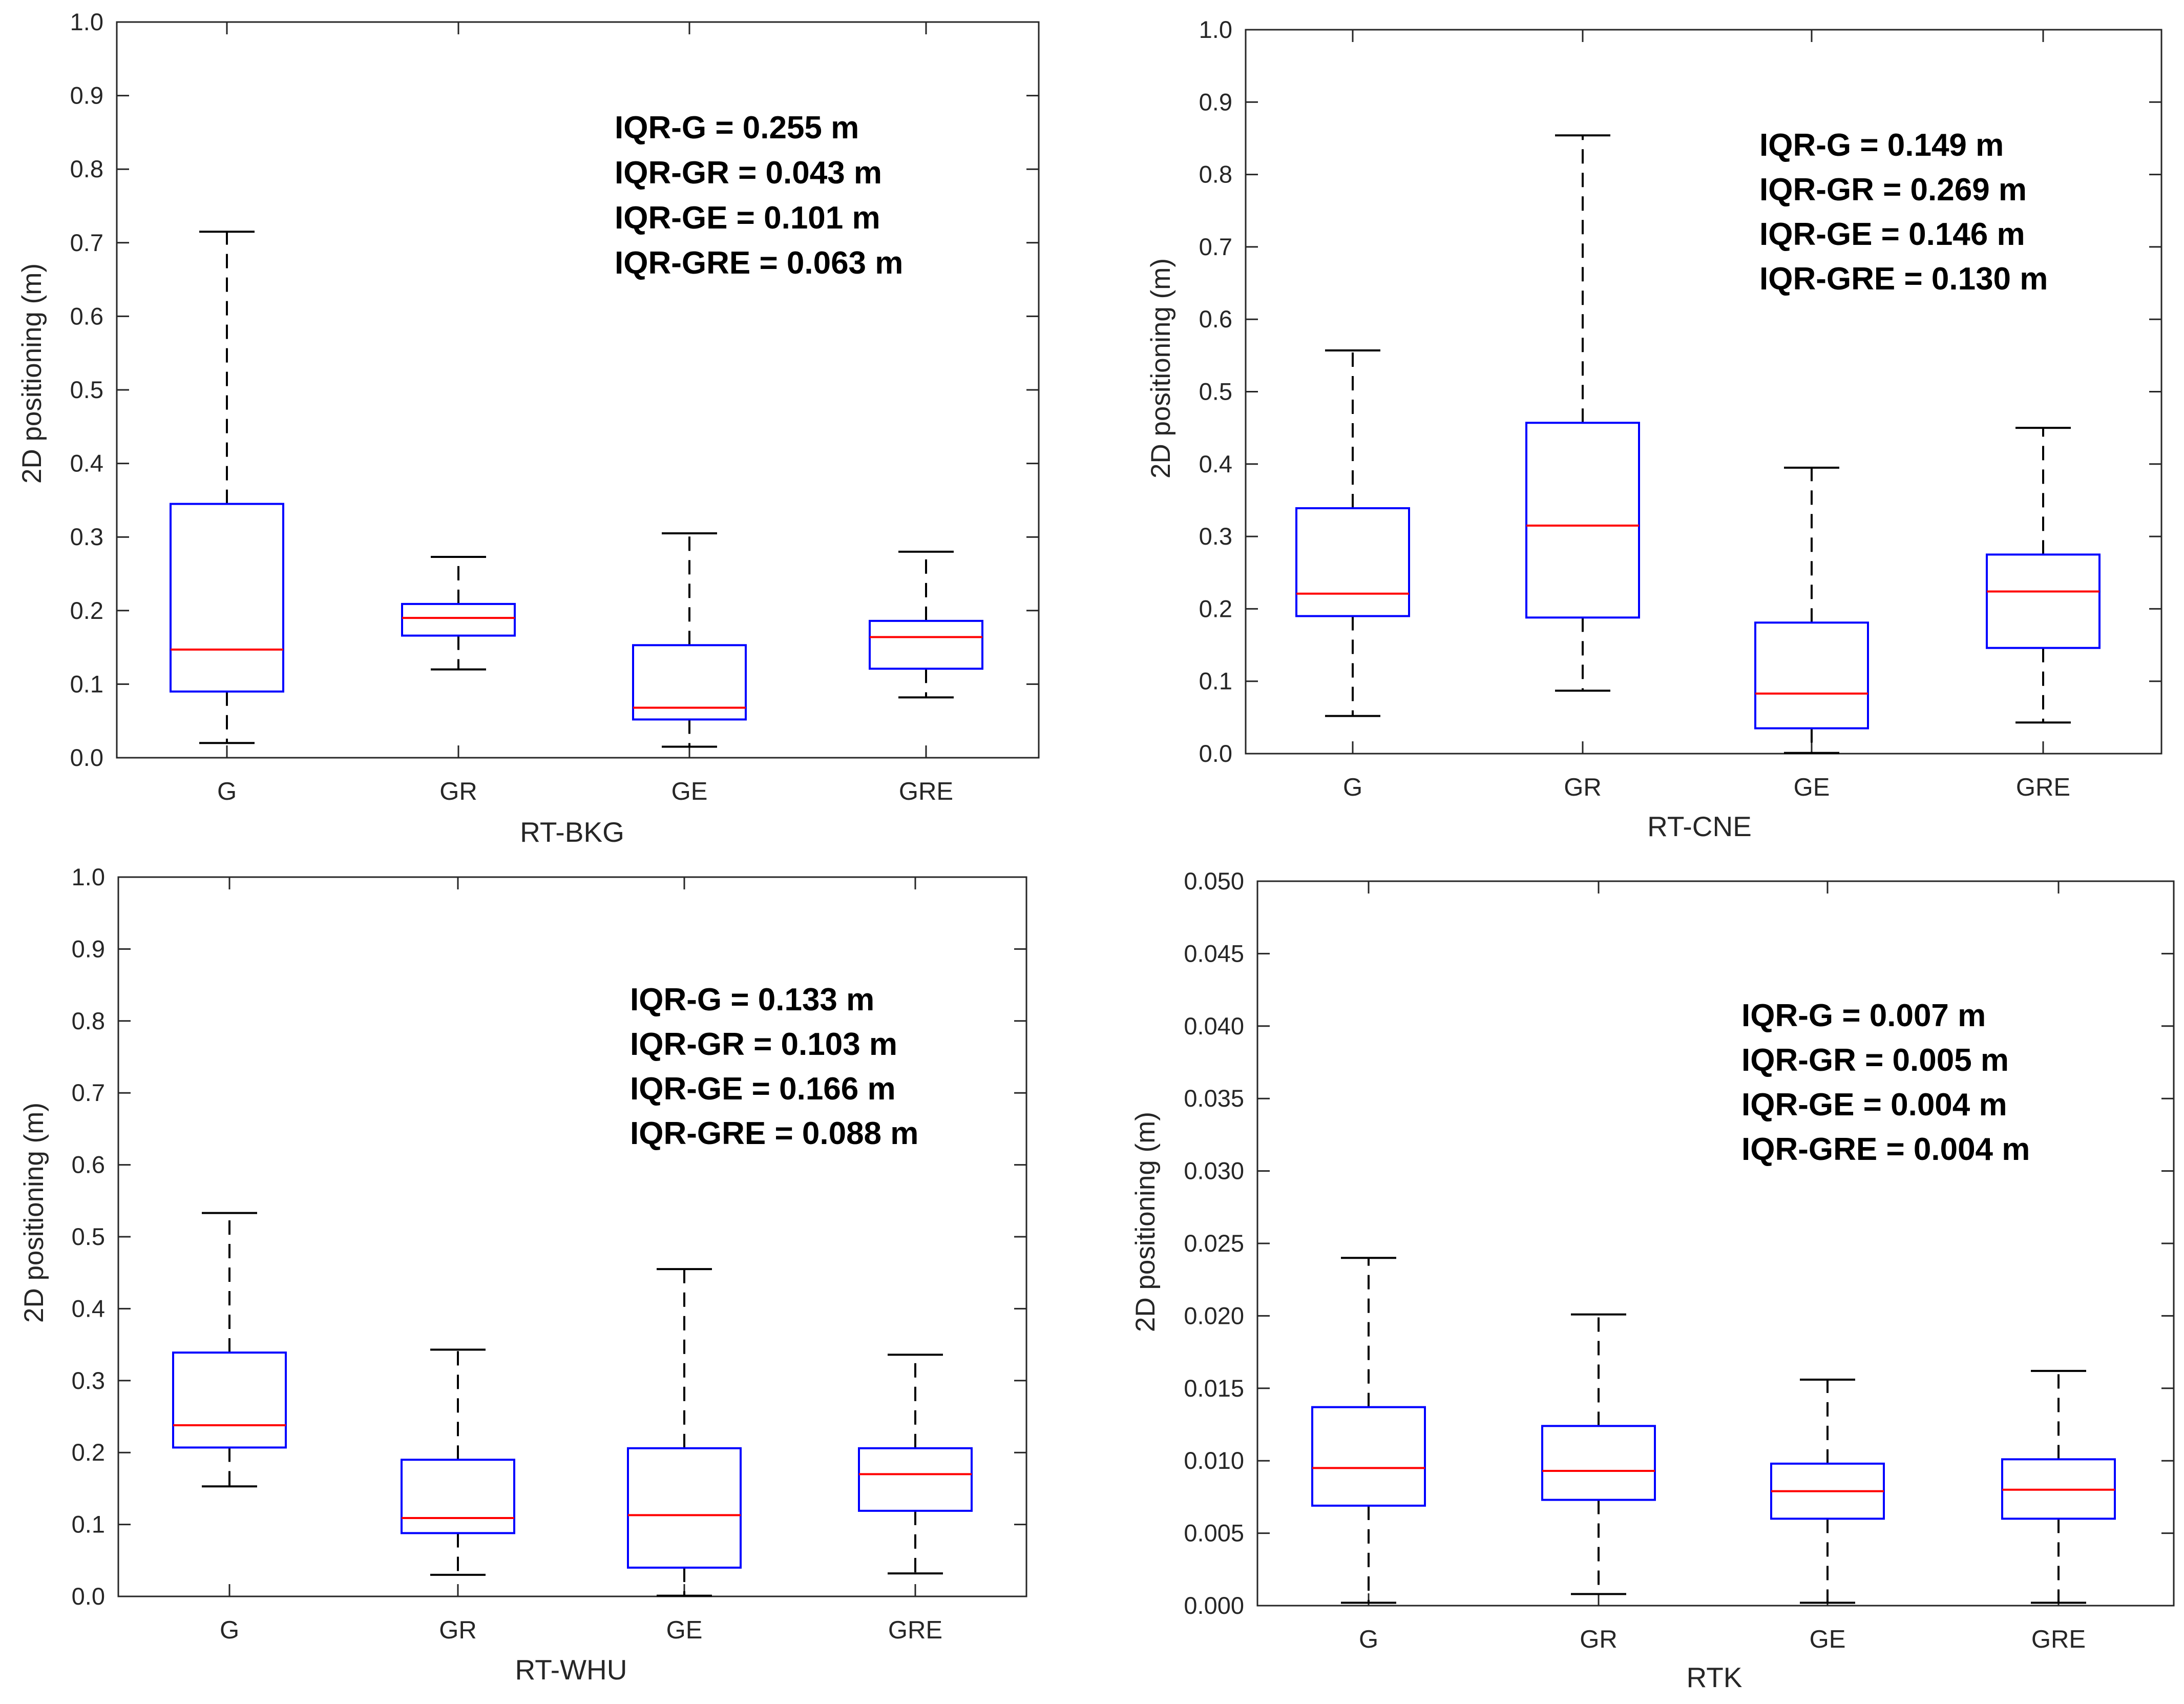 This screenshot has height=1704, width=2184. What do you see at coordinates (752, 999) in the screenshot?
I see `annotation-iqr-g: IQR-G = 0.133 m` at bounding box center [752, 999].